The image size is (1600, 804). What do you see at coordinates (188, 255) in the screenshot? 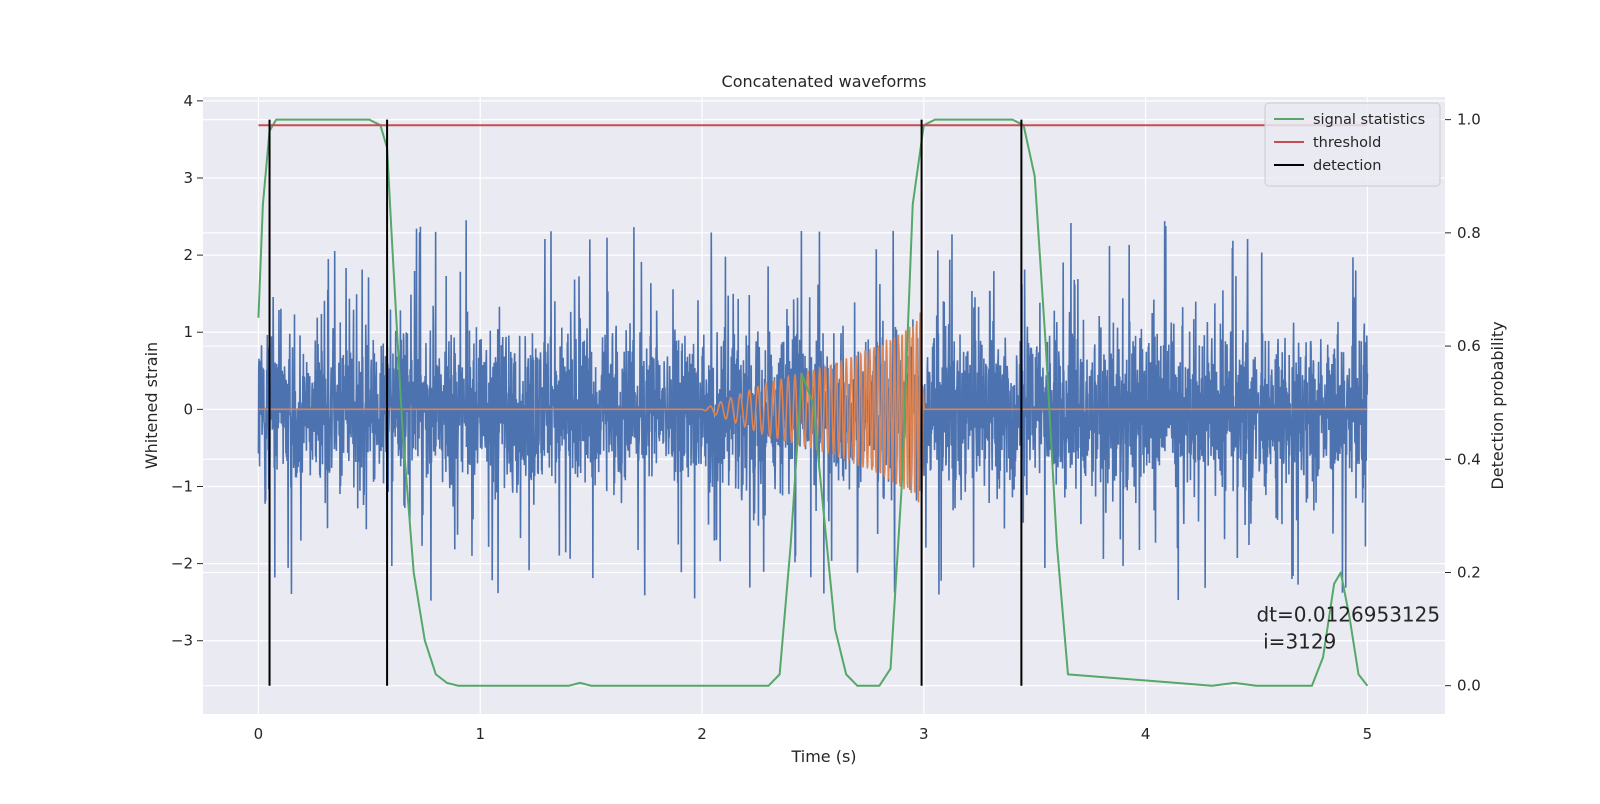
I see `y-tick-label: 2` at bounding box center [188, 255].